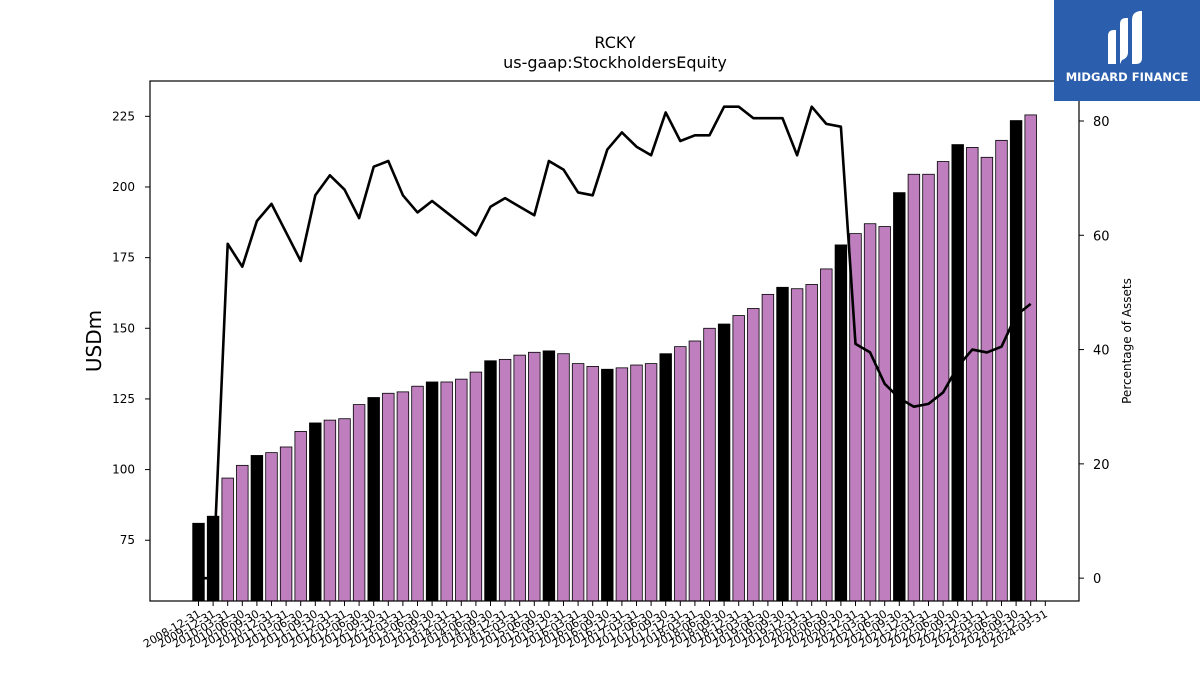 The width and height of the screenshot is (1200, 675). Describe the element at coordinates (94, 341) in the screenshot. I see `y-axis-label: USDm` at that location.